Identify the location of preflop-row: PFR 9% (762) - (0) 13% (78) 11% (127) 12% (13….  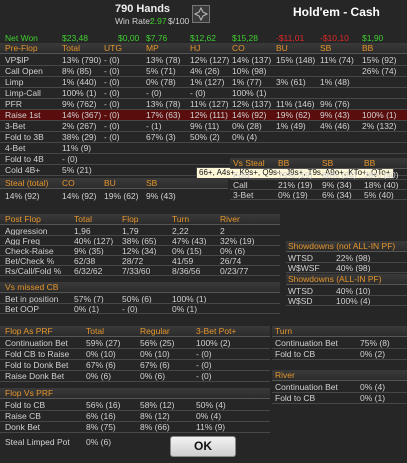
(203, 104).